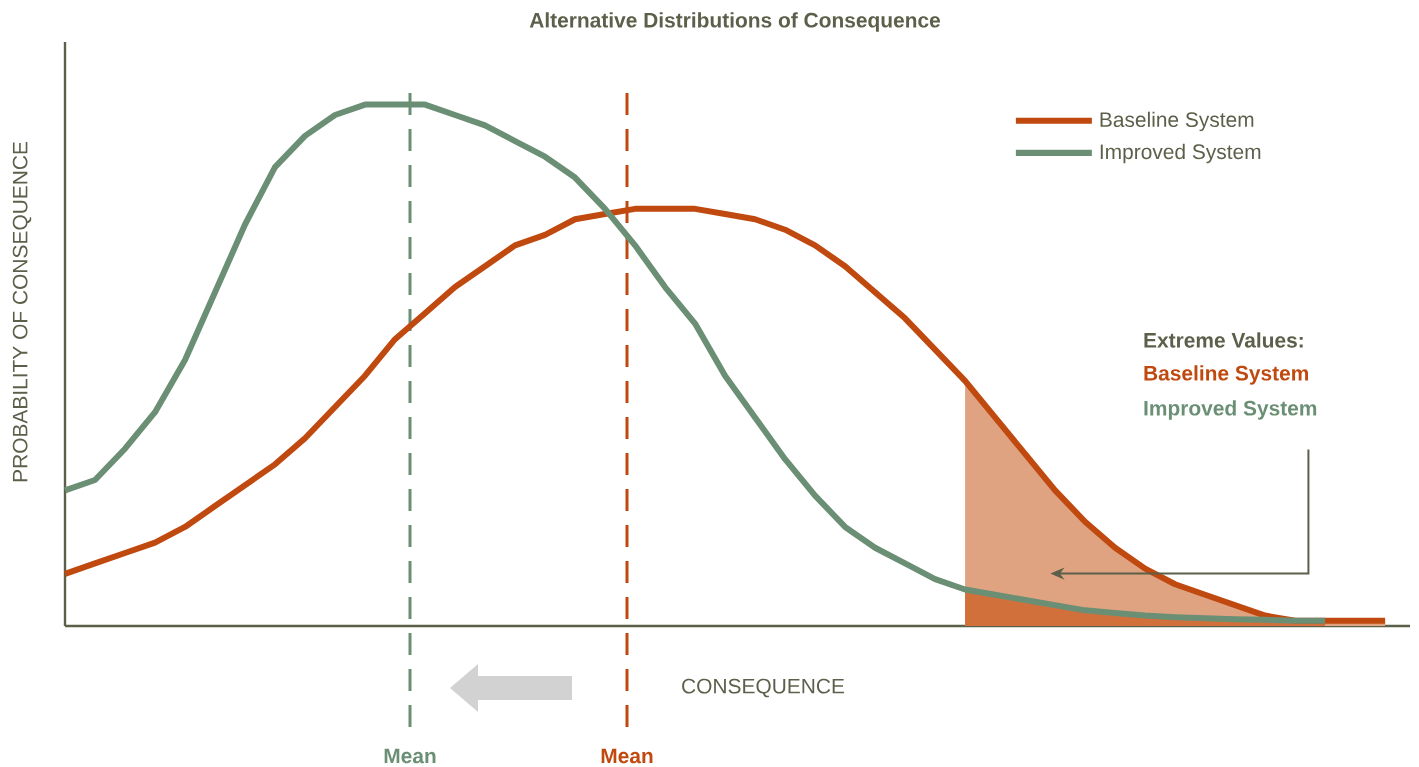 This screenshot has height=767, width=1419. What do you see at coordinates (22, 312) in the screenshot?
I see `y-axis-title: PROBABILITY OF CONSEQUENCE` at bounding box center [22, 312].